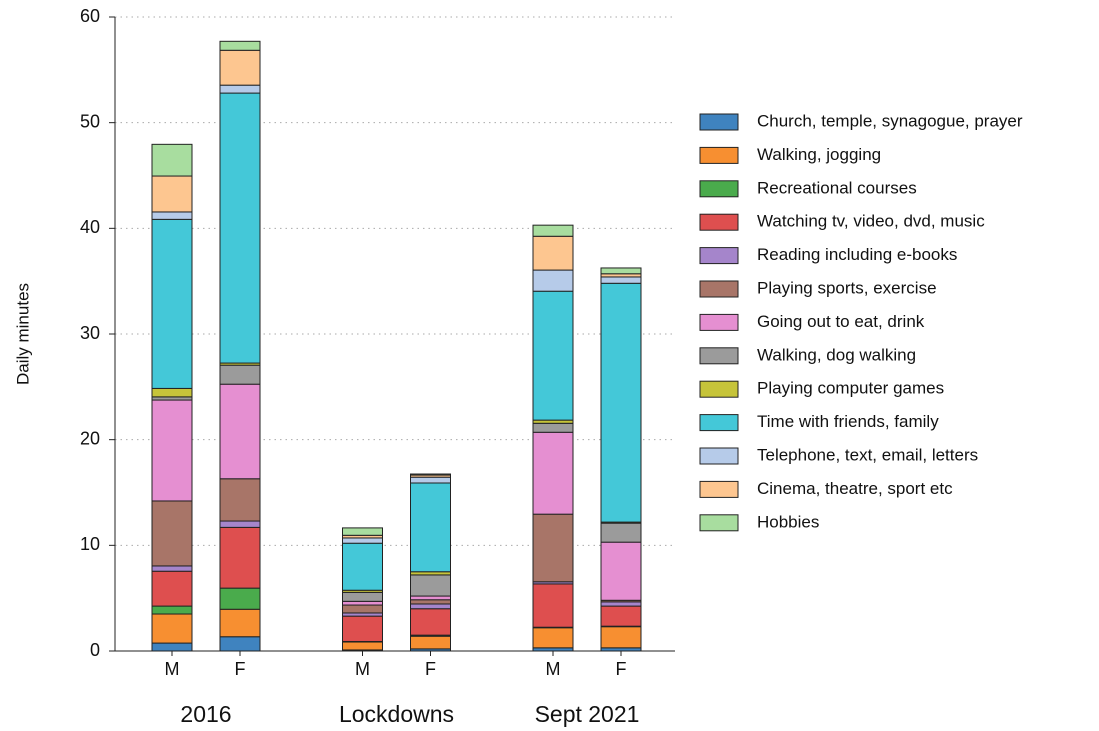 This screenshot has width=1099, height=731. I want to click on y-tick-label: 10, so click(90, 544).